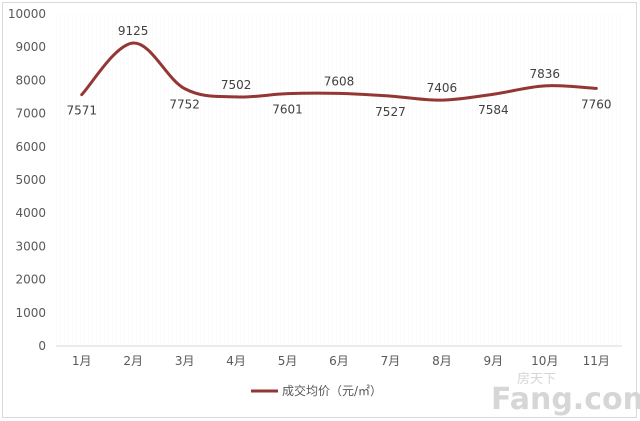 The height and width of the screenshot is (421, 640). I want to click on x-tick-label: 11月, so click(596, 361).